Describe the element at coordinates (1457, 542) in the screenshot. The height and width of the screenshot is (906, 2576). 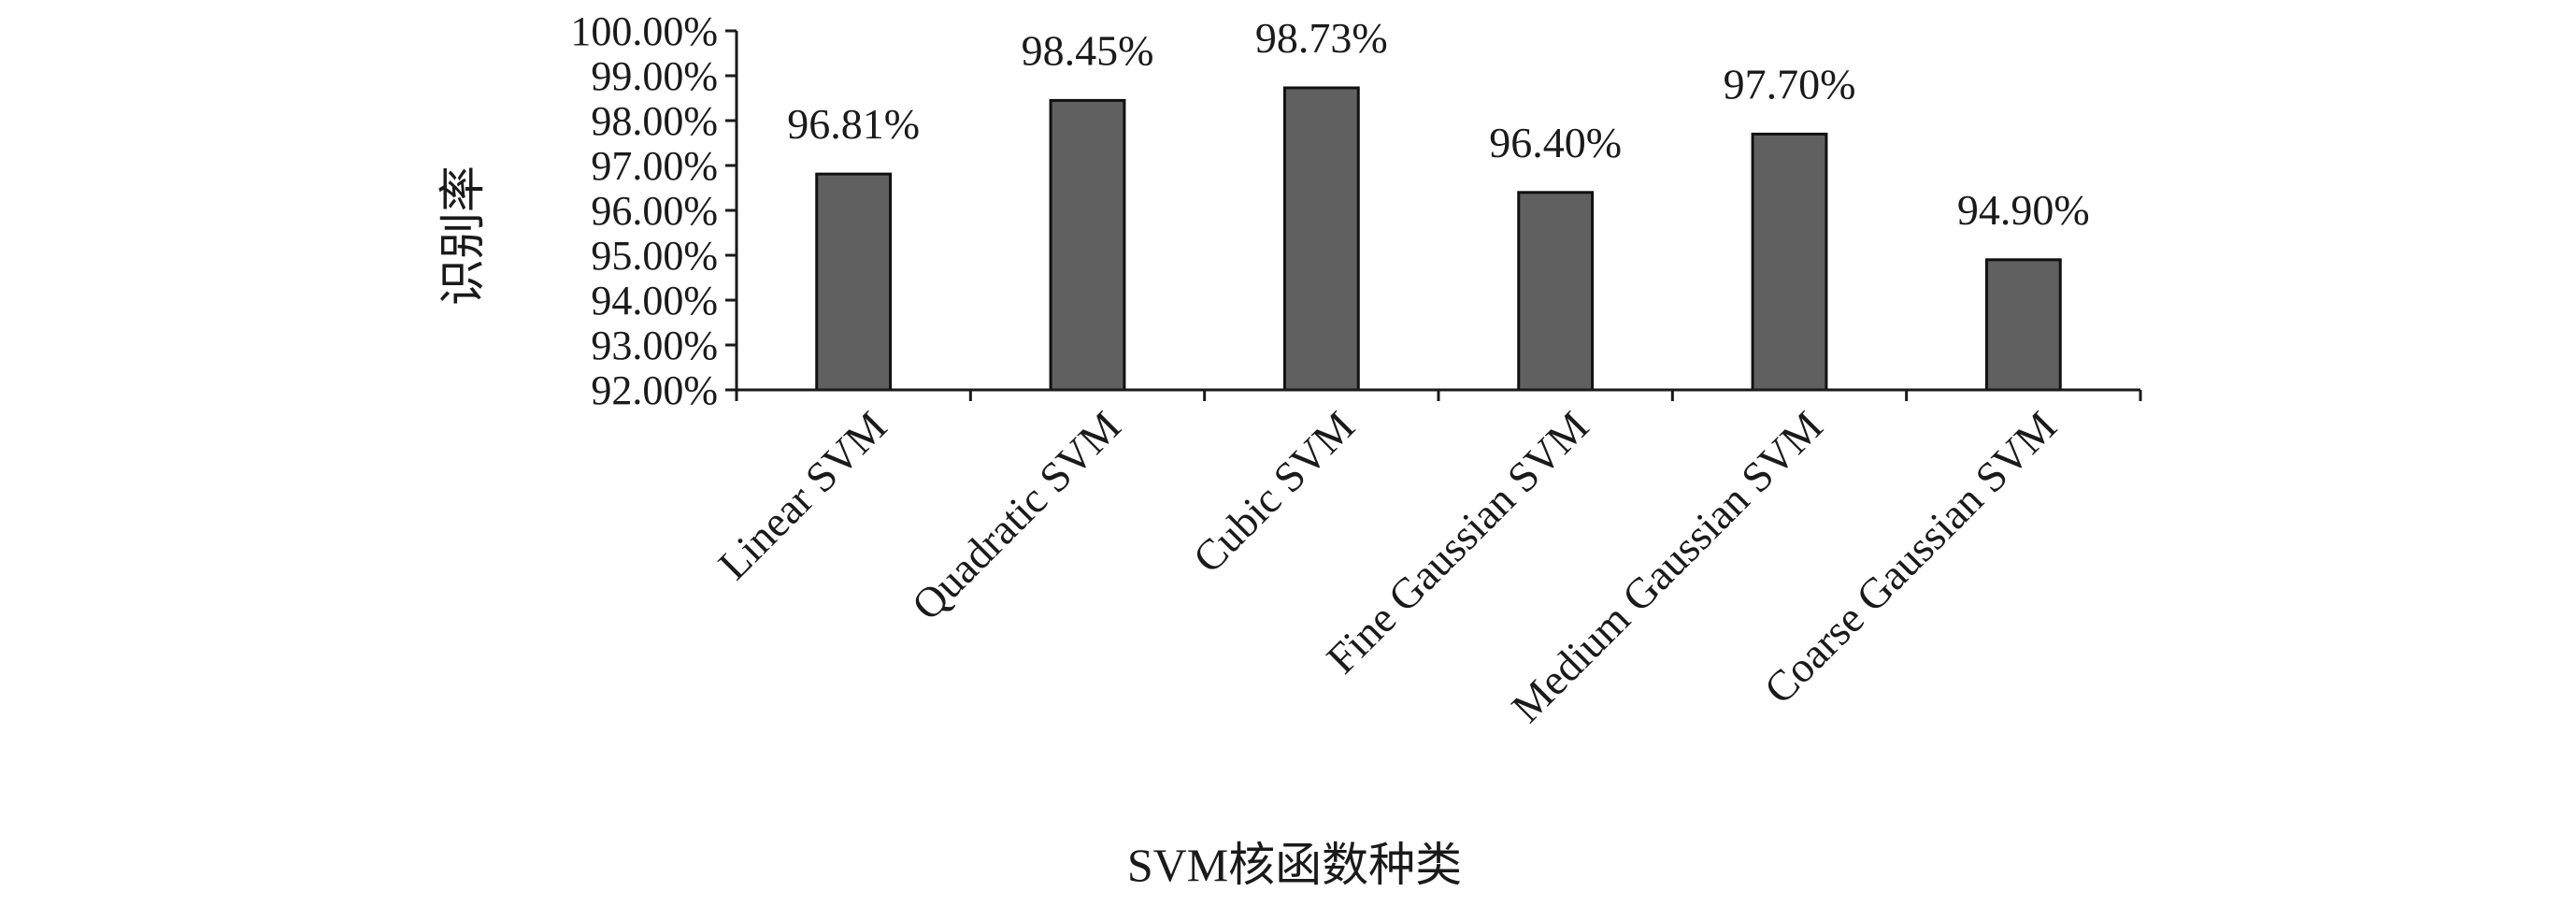
I see `category-label: Fine Gaussian SVM` at that location.